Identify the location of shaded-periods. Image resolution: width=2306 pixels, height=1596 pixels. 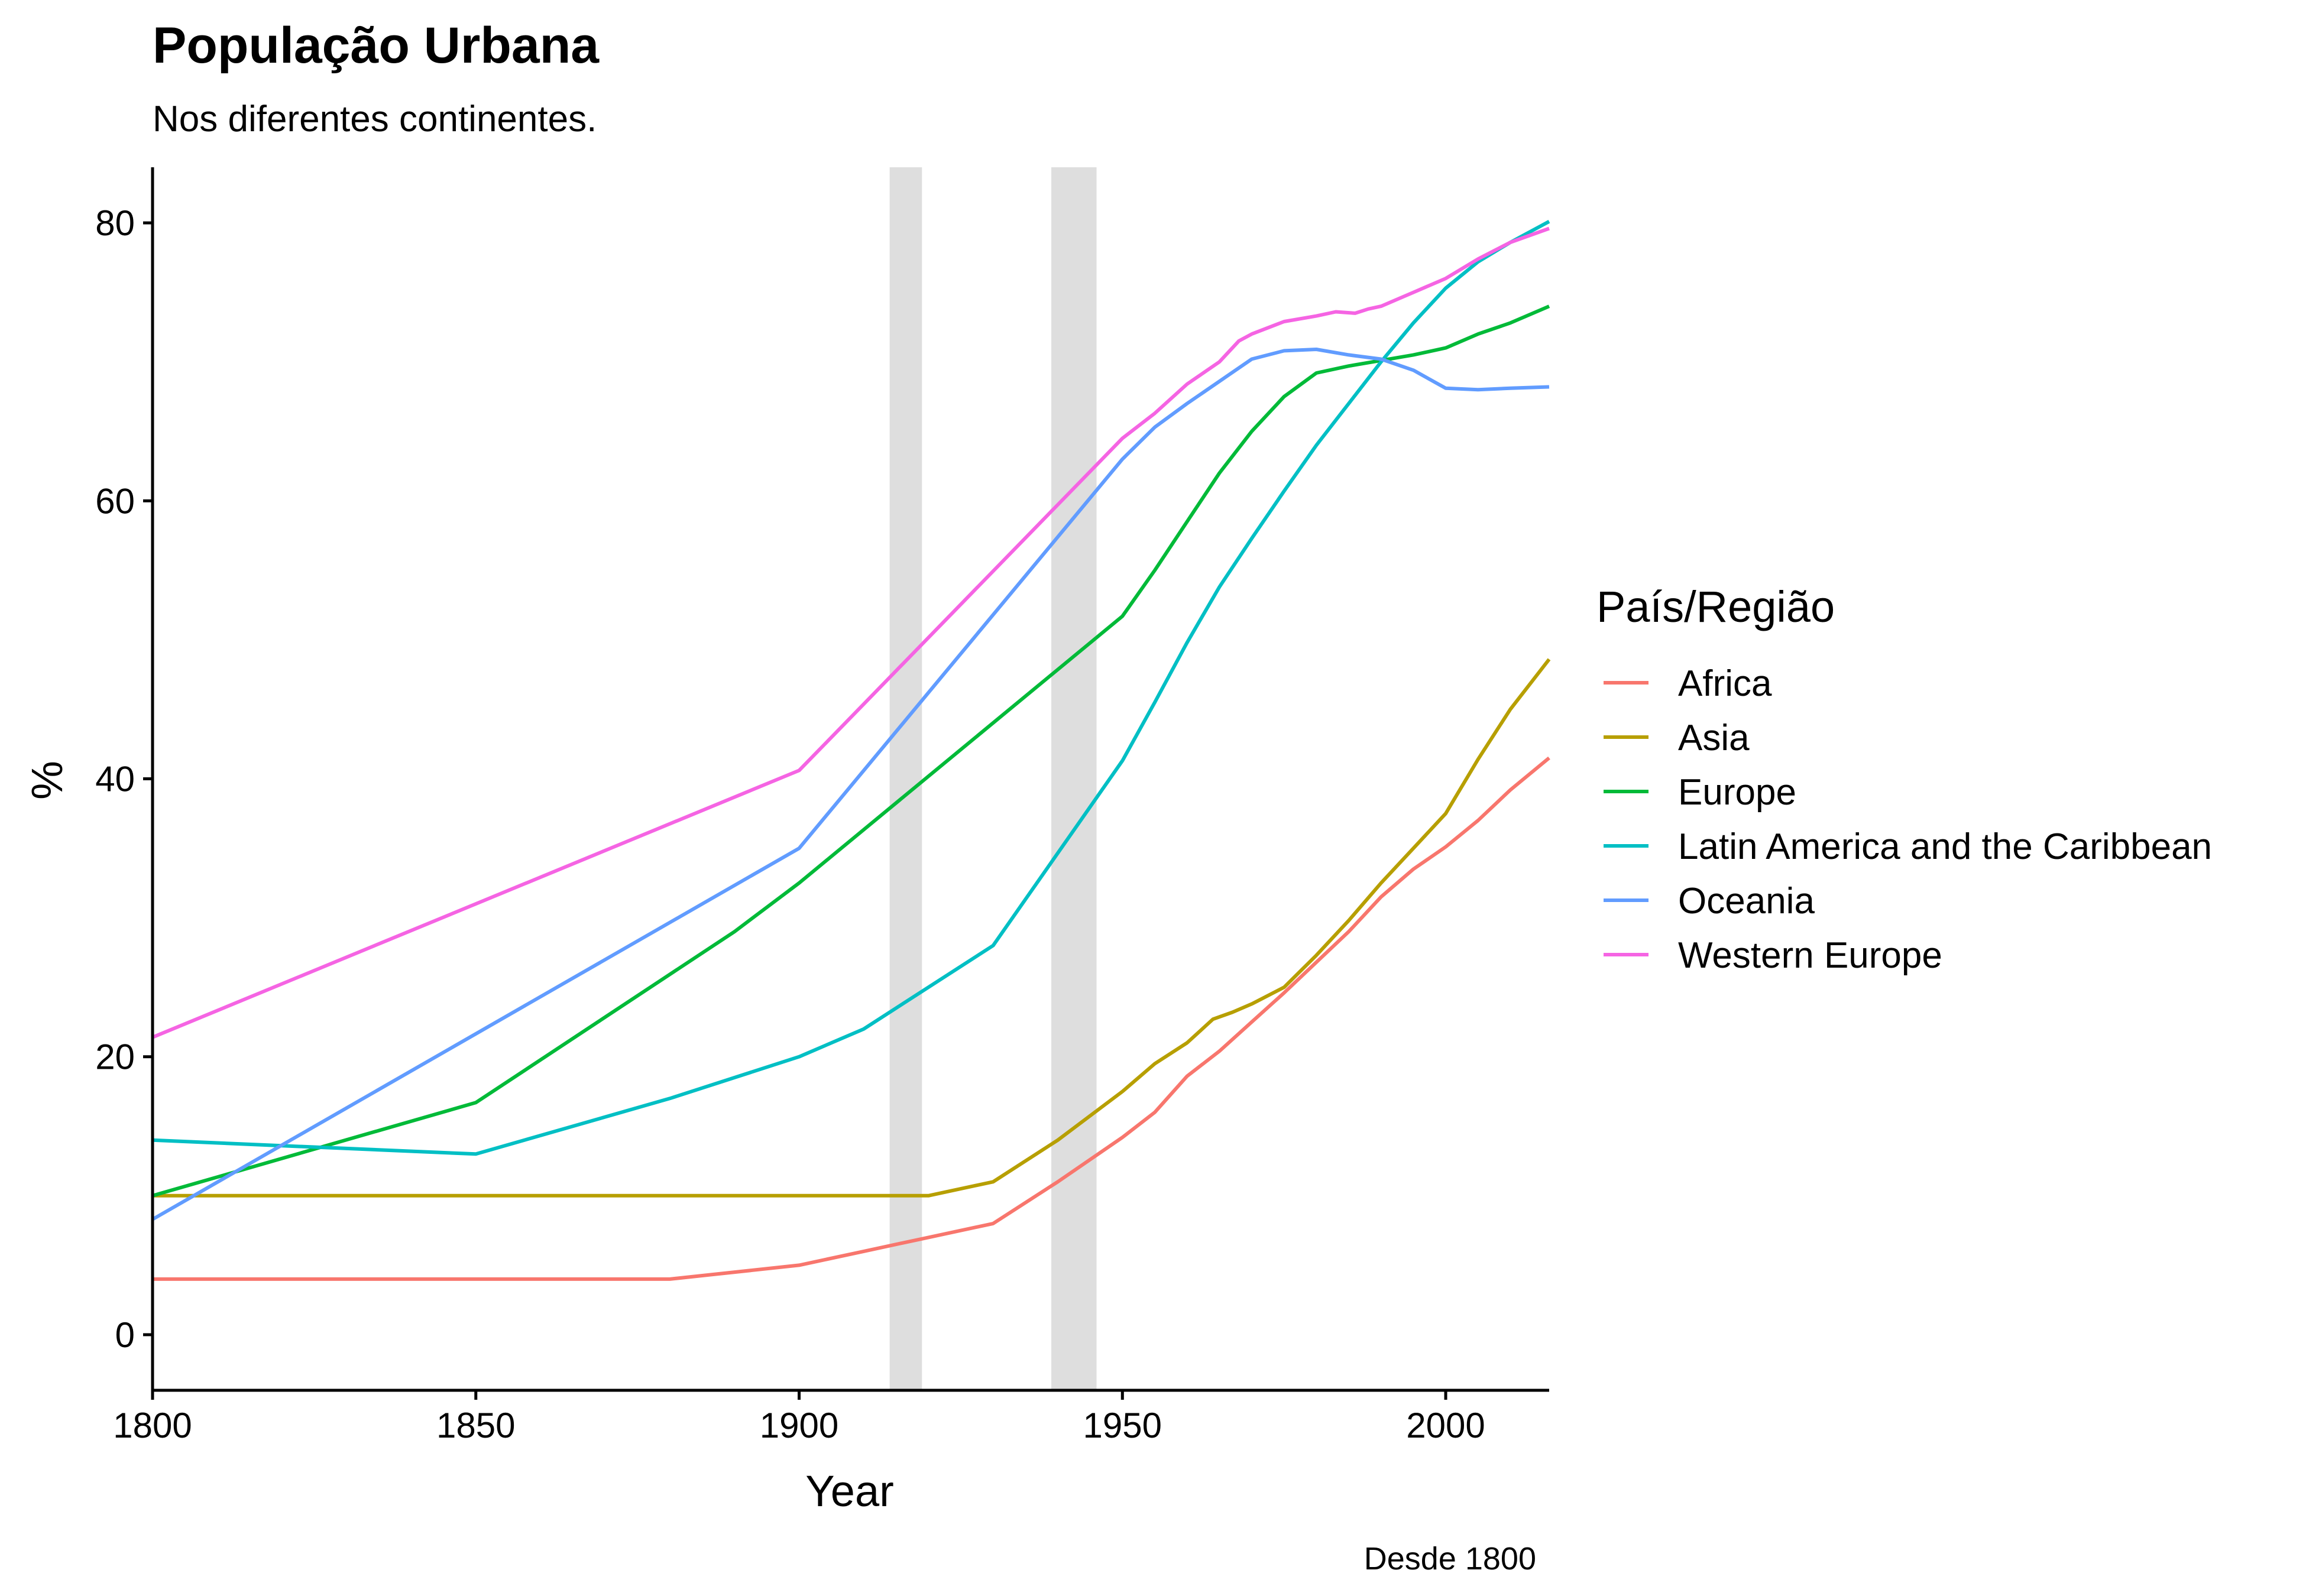
(993, 779).